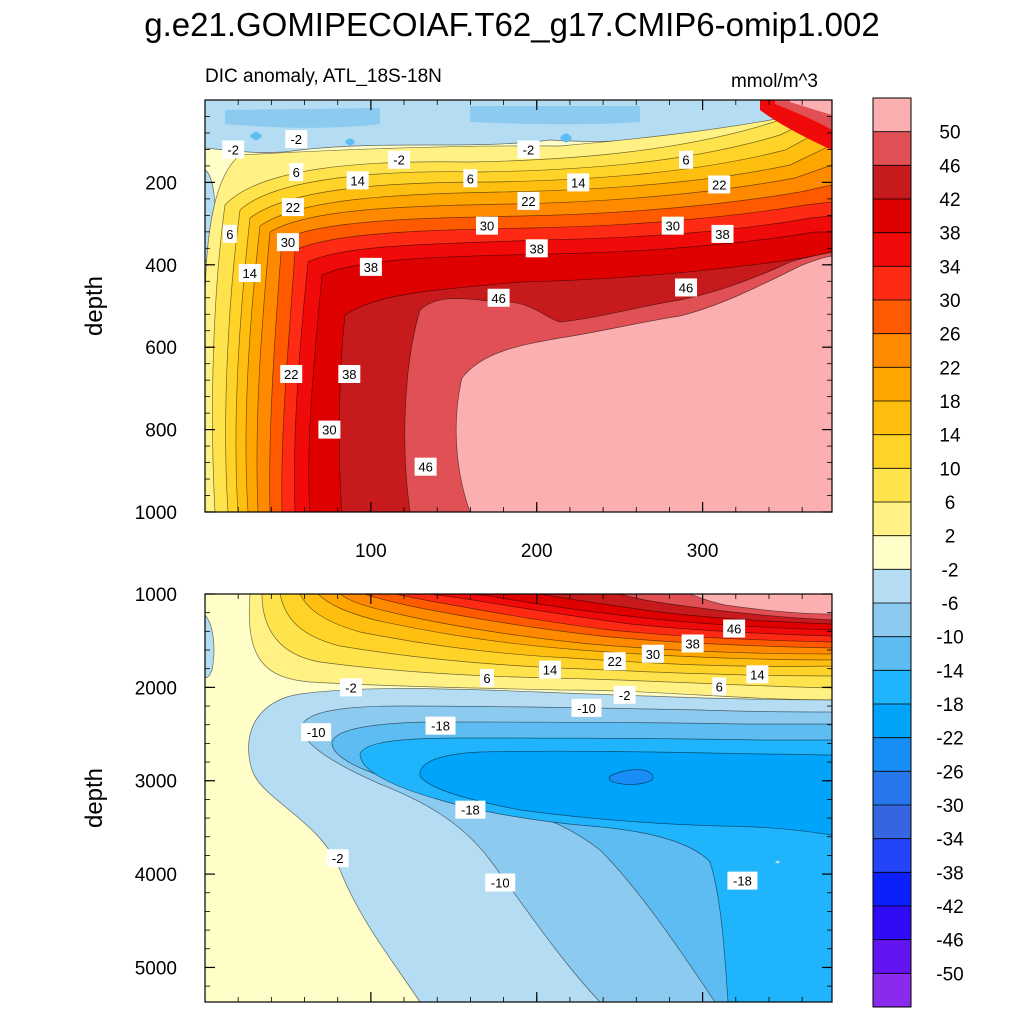 The width and height of the screenshot is (1024, 1024). I want to click on contour-label: 14, so click(550, 669).